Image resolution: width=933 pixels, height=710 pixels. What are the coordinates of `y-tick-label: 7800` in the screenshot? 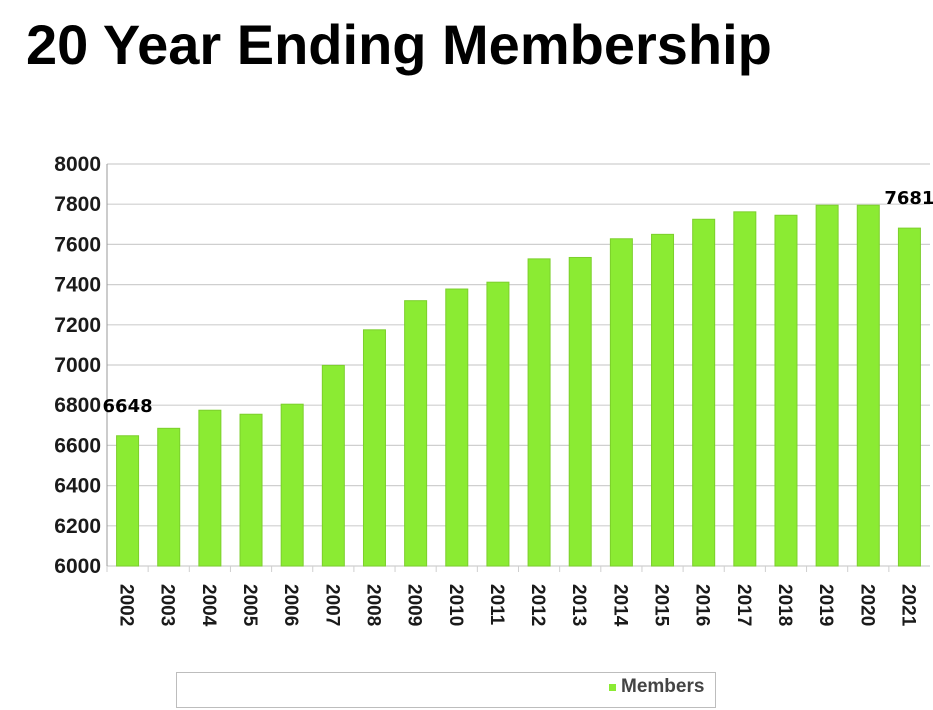 It's located at (77, 204).